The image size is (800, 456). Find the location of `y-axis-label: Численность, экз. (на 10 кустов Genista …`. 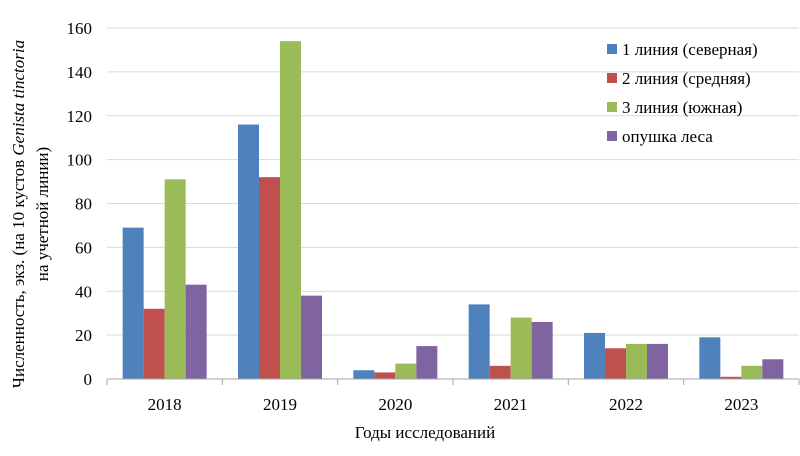

y-axis-label: Численность, экз. (на 10 кустов Genista … is located at coordinates (30, 214).